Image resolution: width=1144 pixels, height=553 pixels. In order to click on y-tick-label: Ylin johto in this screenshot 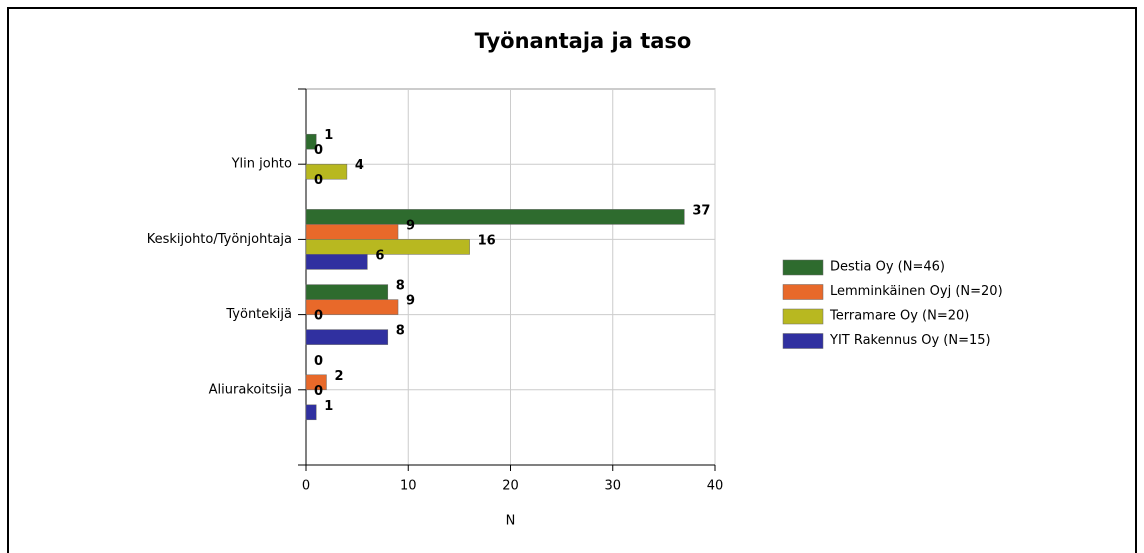, I will do `click(261, 164)`.